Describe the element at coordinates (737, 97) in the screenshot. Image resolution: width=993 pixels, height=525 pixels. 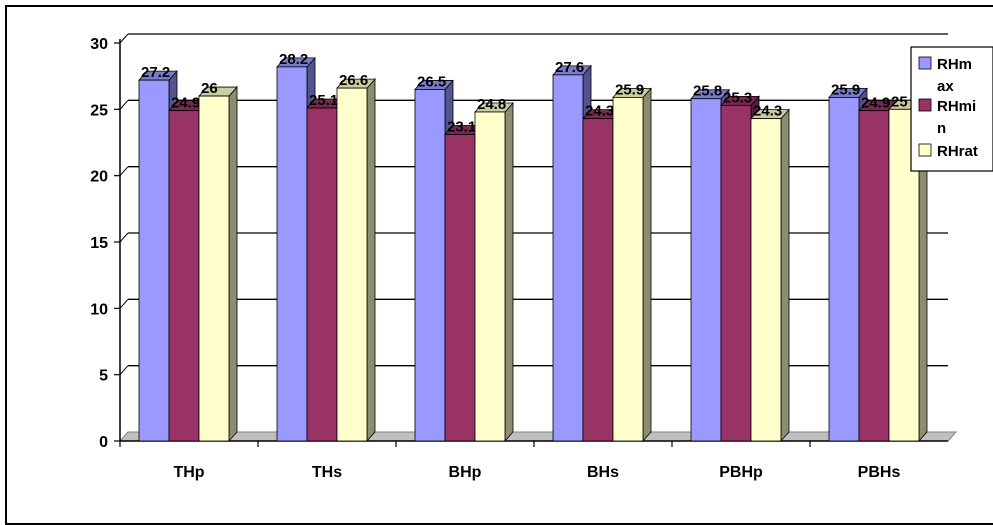
I see `data-label: 25.3` at that location.